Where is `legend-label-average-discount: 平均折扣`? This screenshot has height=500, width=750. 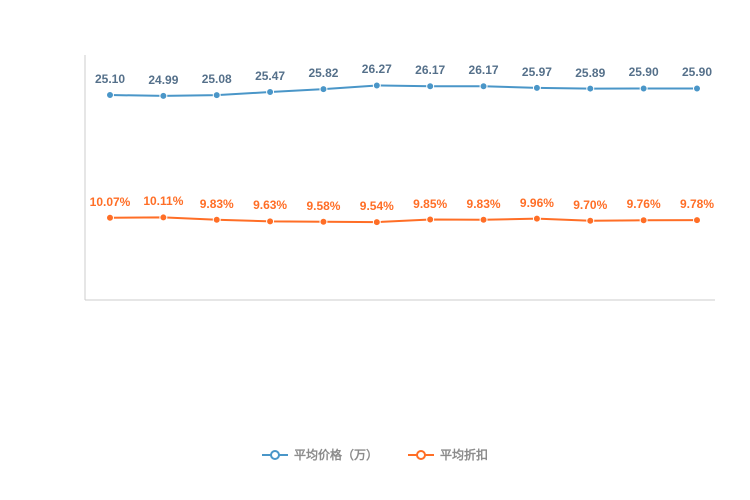 legend-label-average-discount: 平均折扣 is located at coordinates (464, 455).